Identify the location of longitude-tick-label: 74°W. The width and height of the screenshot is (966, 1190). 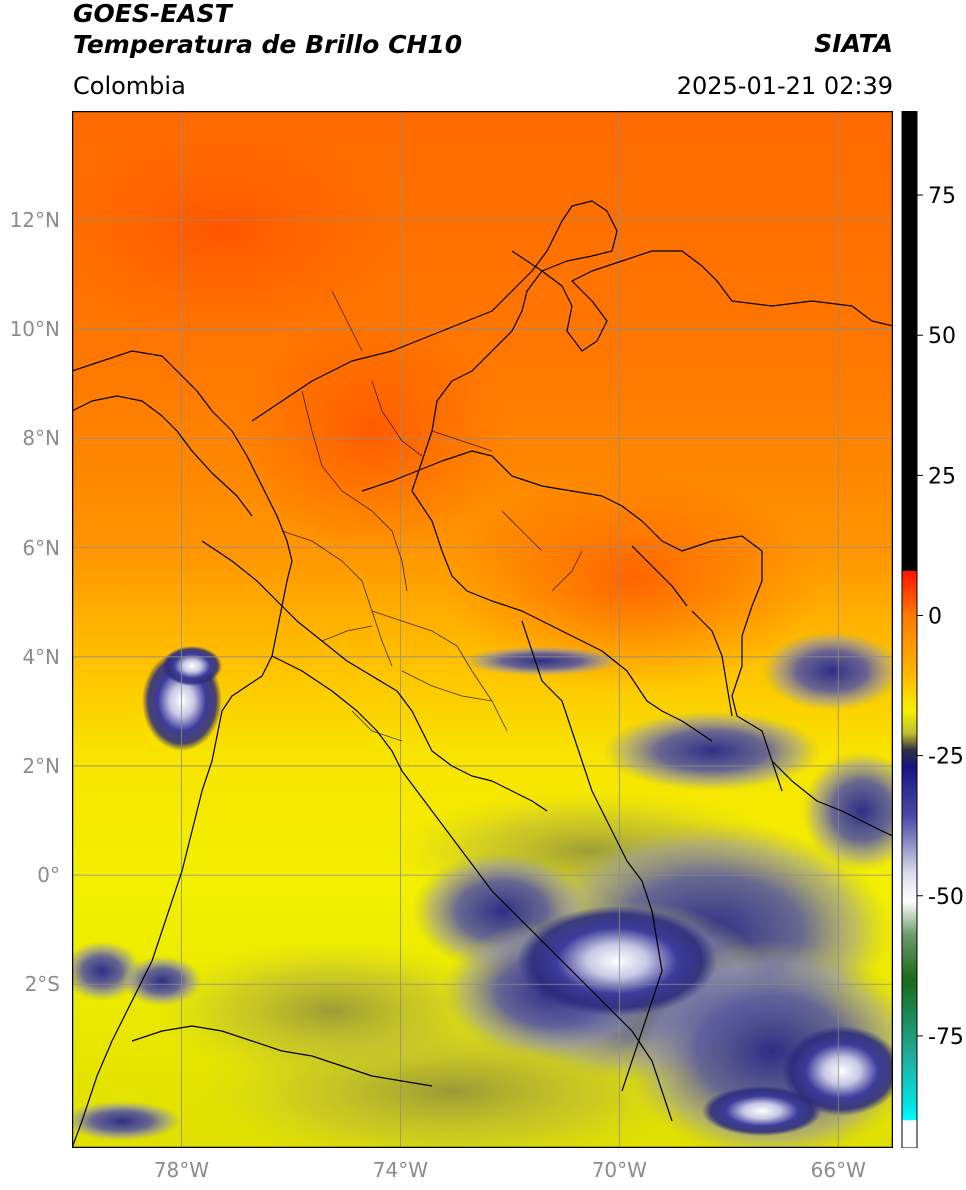
(400, 1170).